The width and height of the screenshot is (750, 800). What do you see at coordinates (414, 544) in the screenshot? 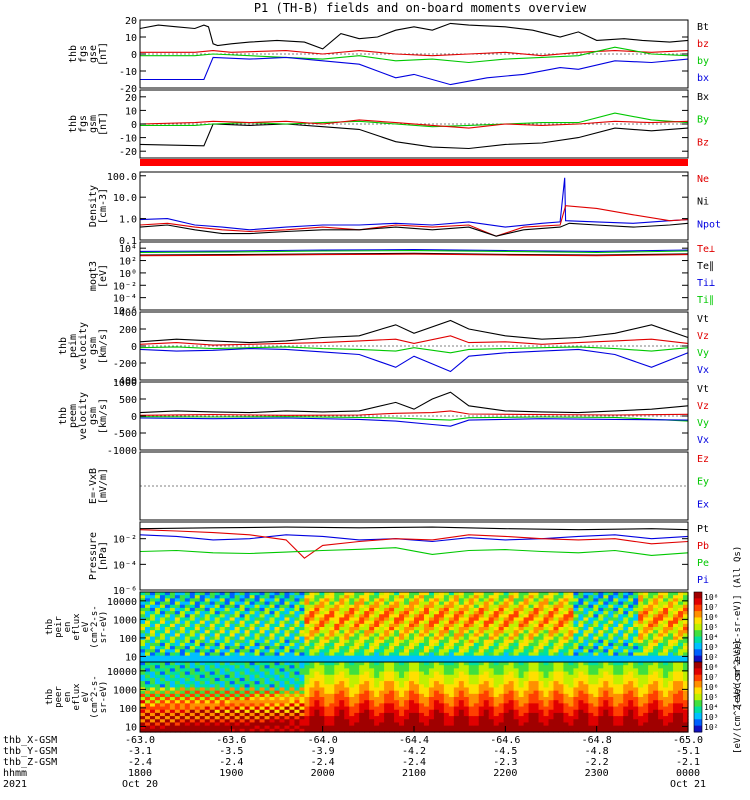
I see `series-line` at bounding box center [414, 544].